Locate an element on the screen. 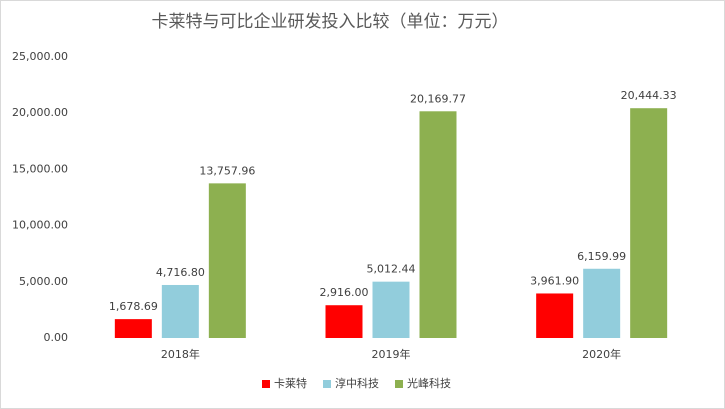  value-label: 4,716.80 is located at coordinates (180, 272).